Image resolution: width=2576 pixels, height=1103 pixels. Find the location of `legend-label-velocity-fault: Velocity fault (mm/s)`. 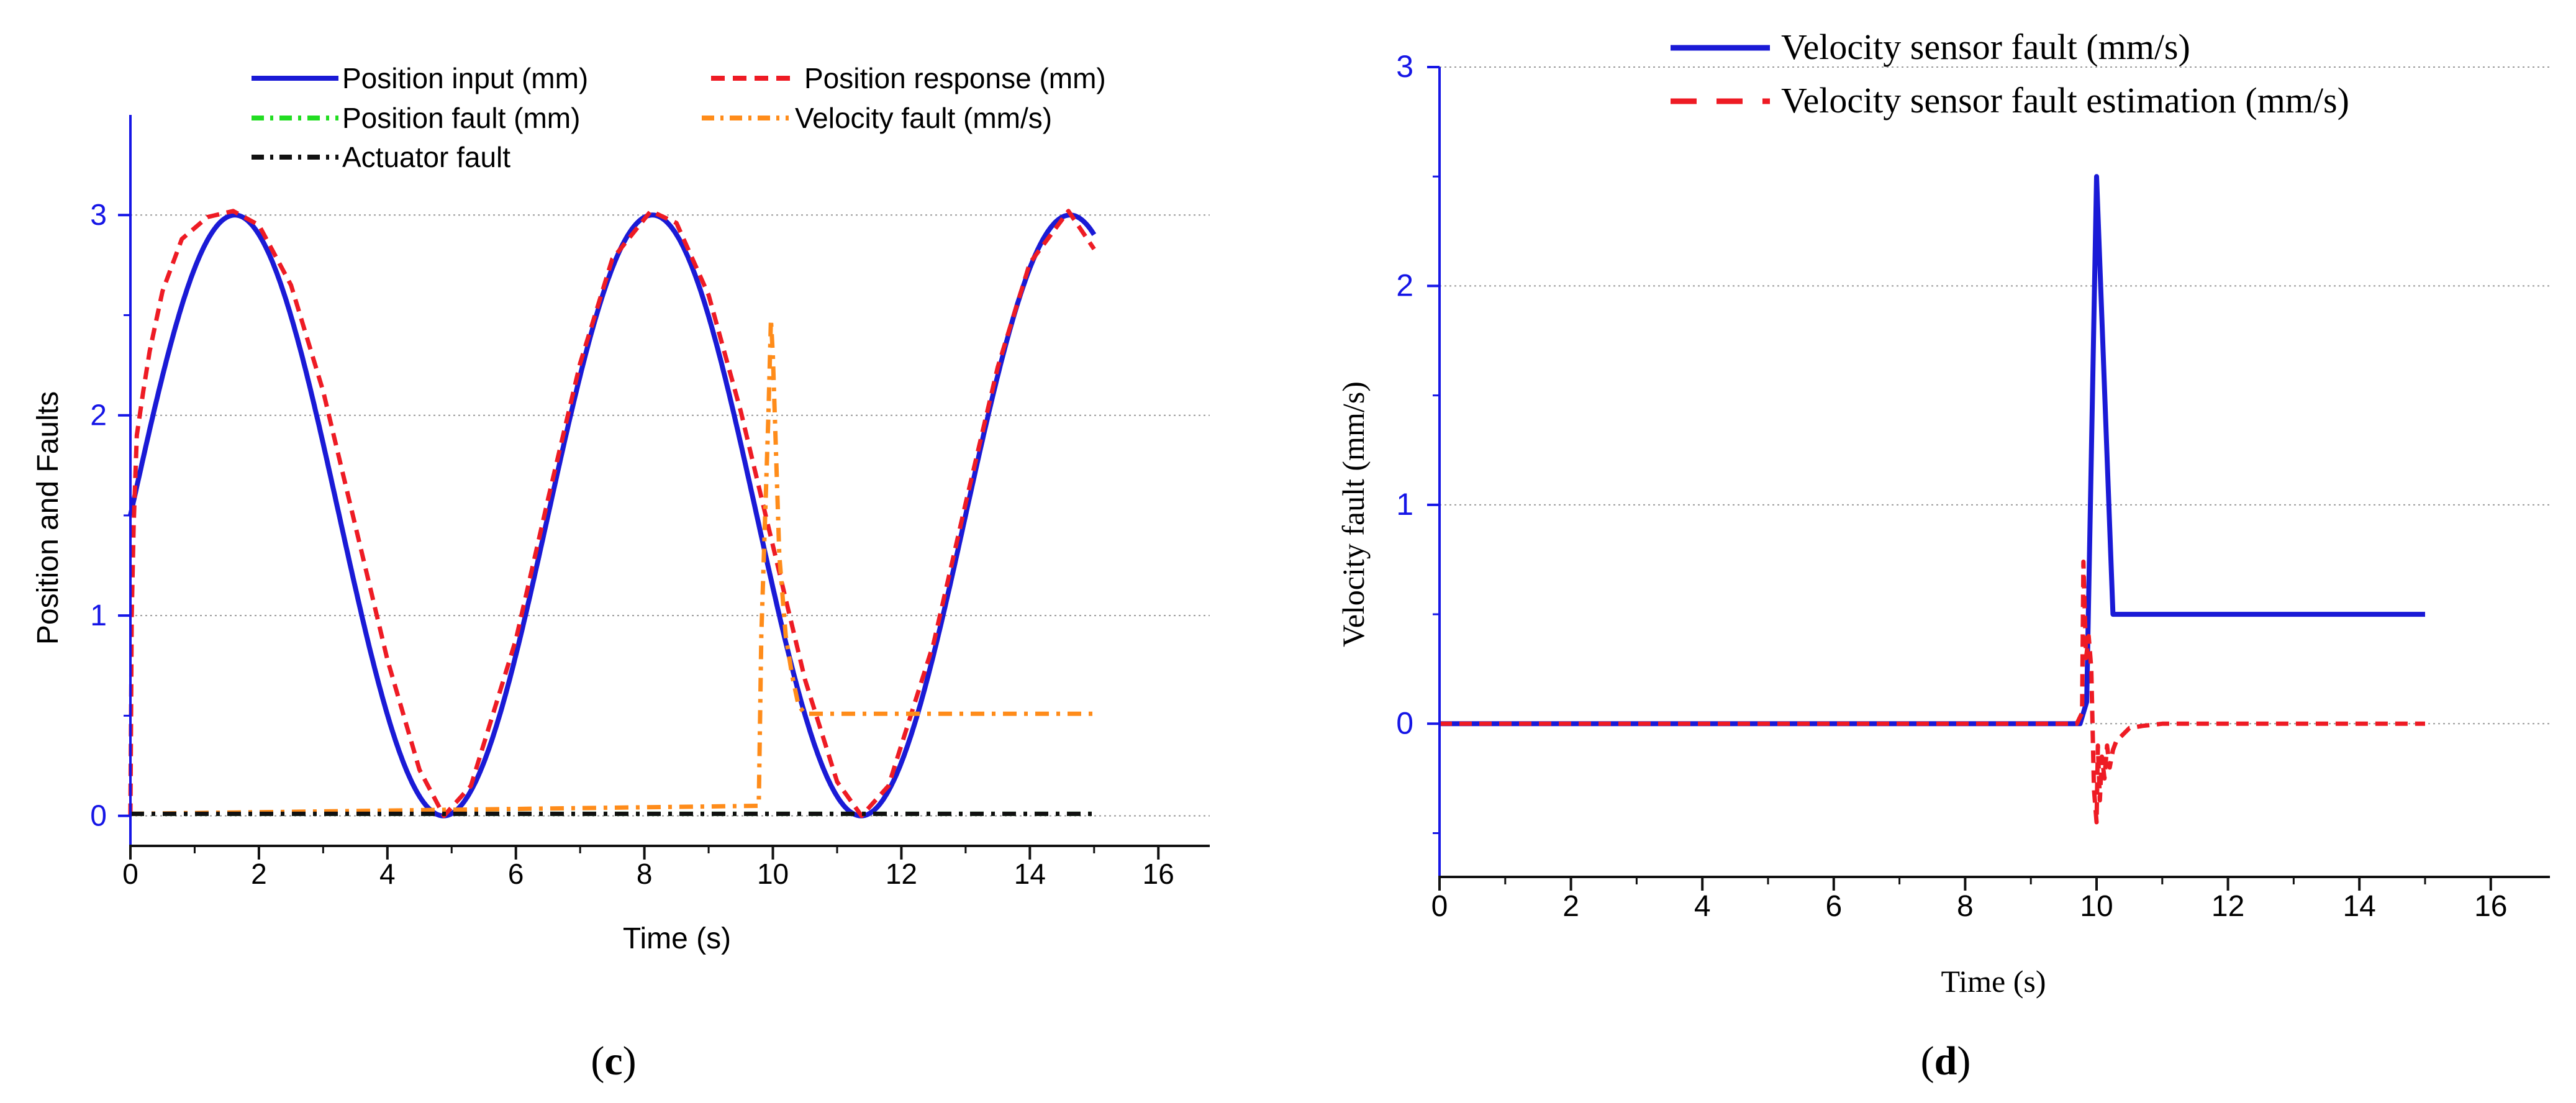

legend-label-velocity-fault: Velocity fault (mm/s) is located at coordinates (923, 118).